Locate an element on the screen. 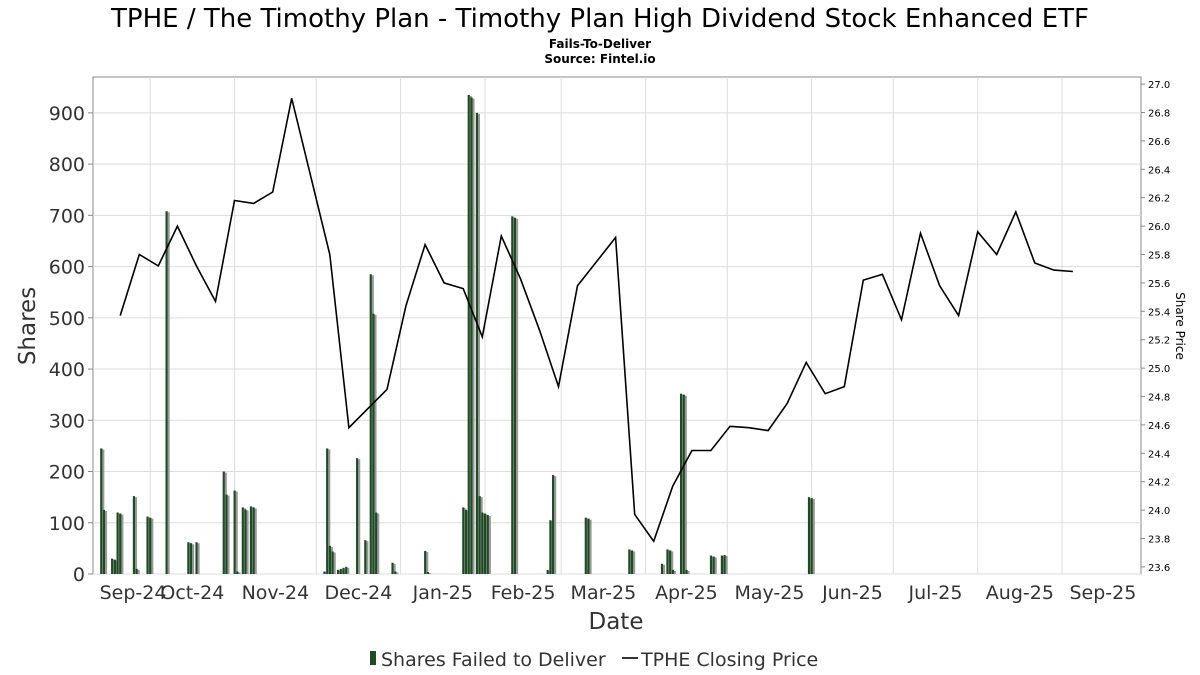 This screenshot has width=1200, height=675. y-tick-label: 0 is located at coordinates (79, 575).